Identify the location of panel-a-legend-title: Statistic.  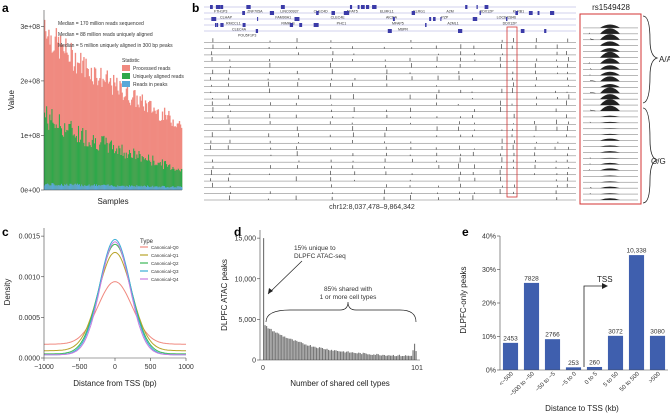
(131, 61).